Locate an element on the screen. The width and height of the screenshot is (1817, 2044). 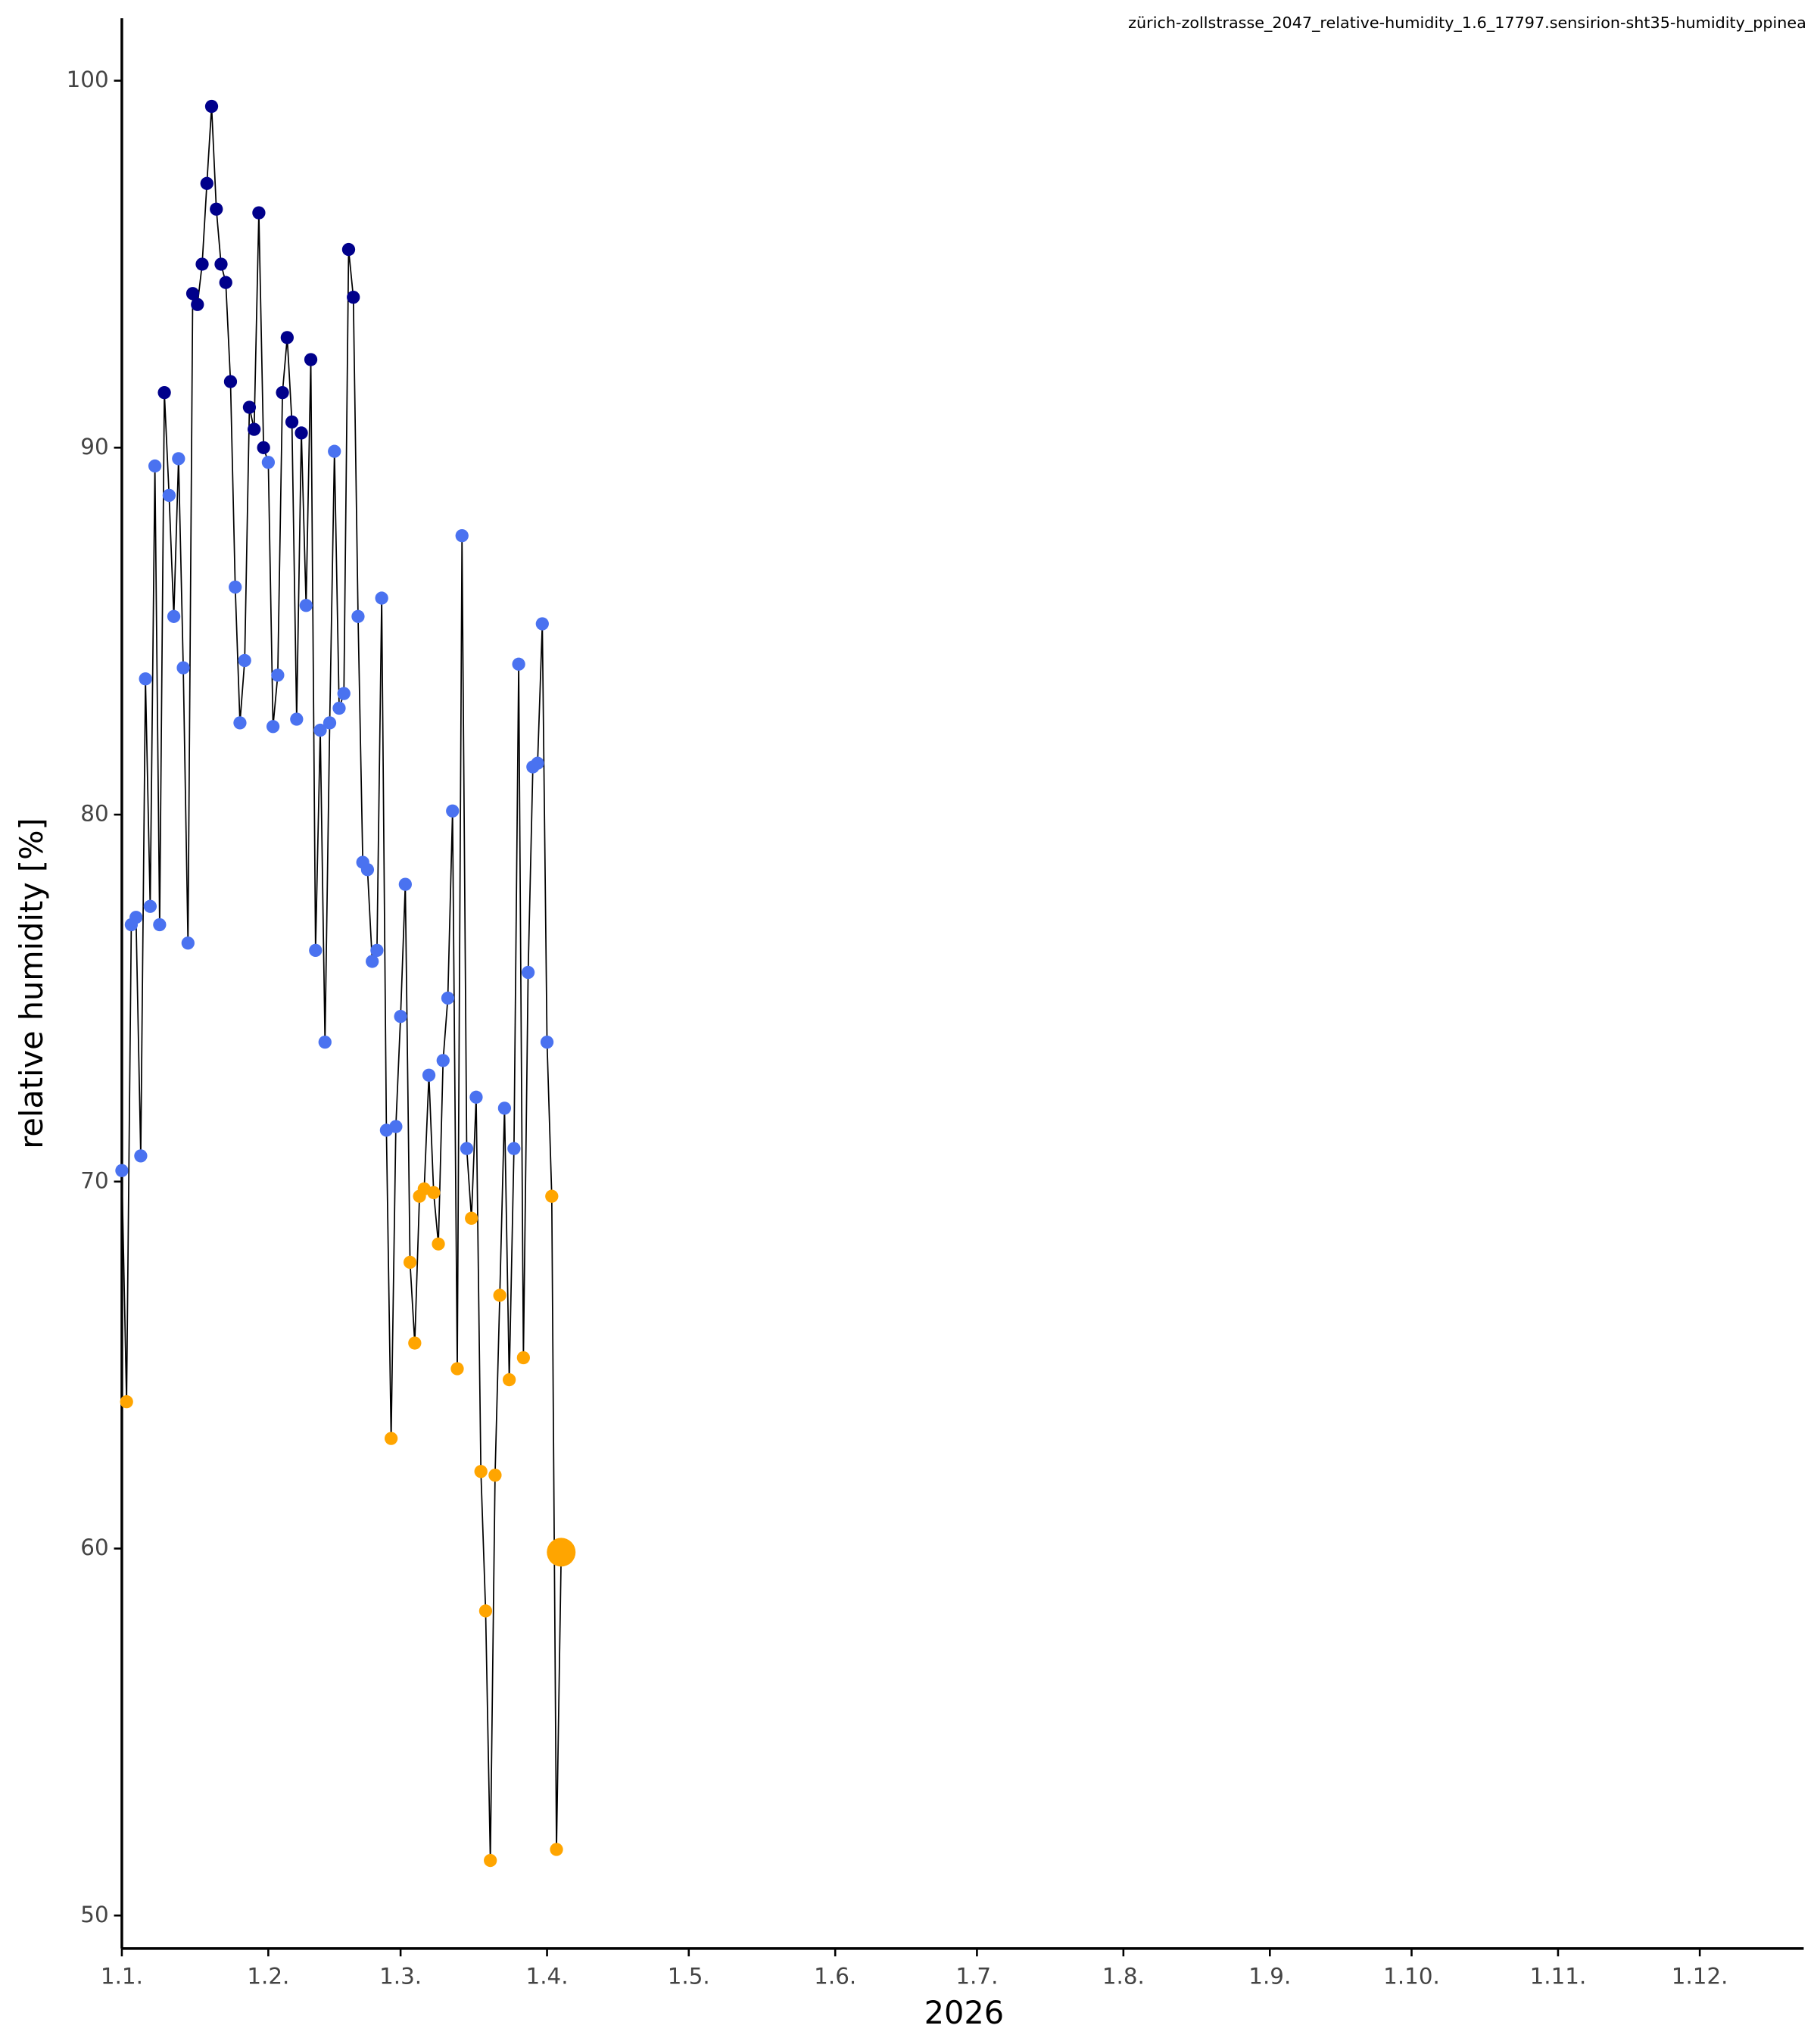
x-tick-label: 1.5. is located at coordinates (689, 1976).